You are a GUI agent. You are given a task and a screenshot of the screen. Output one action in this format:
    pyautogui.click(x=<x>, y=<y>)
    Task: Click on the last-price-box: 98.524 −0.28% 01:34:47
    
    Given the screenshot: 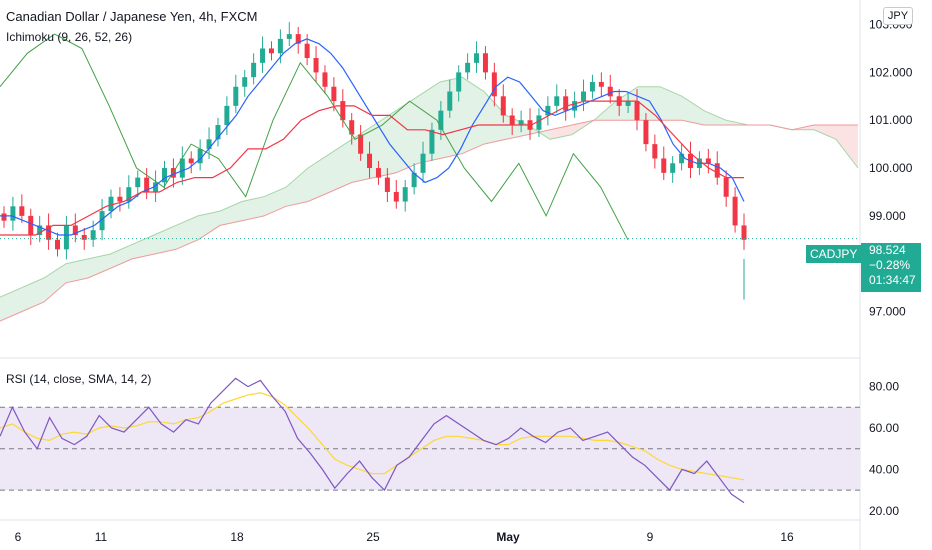 What is the action you would take?
    pyautogui.click(x=891, y=267)
    